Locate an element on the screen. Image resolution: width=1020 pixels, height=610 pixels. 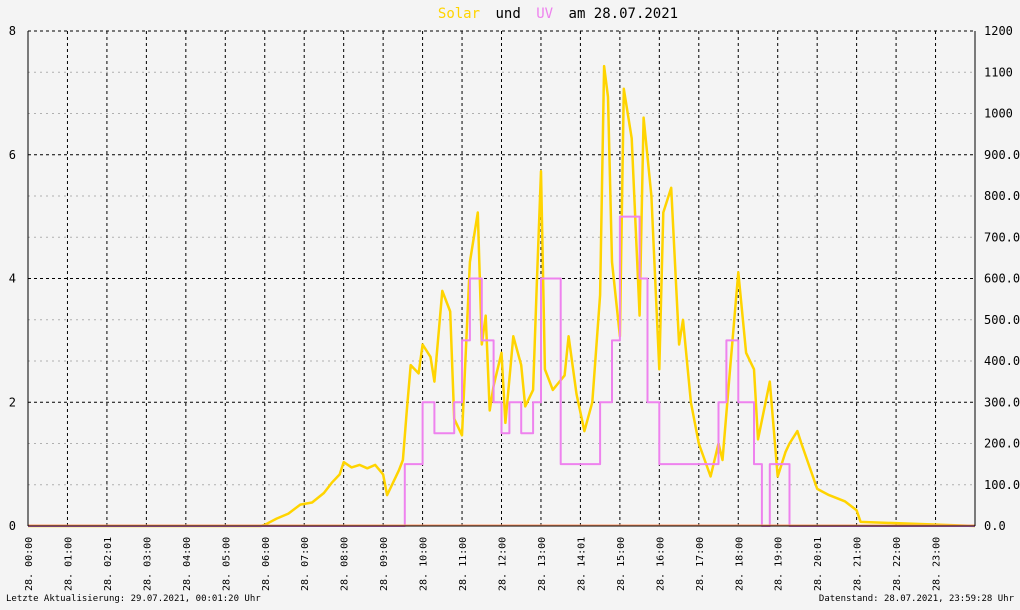
x-tick-label: 28. 05:00 is located at coordinates (226, 564).